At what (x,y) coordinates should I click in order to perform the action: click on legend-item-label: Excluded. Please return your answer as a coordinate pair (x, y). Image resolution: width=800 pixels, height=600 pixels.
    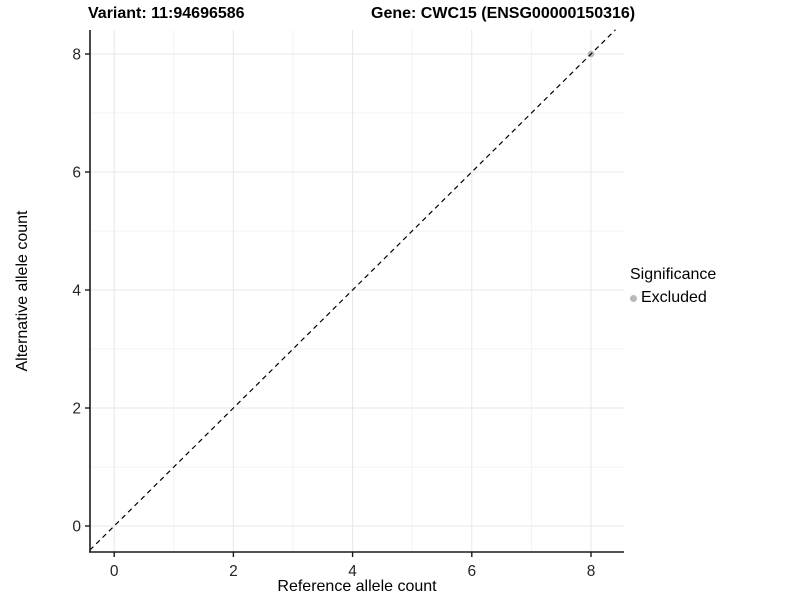
    Looking at the image, I should click on (674, 297).